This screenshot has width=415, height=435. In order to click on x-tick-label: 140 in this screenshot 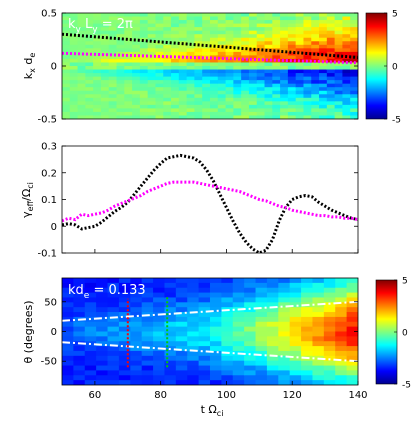, I will do `click(357, 395)`.